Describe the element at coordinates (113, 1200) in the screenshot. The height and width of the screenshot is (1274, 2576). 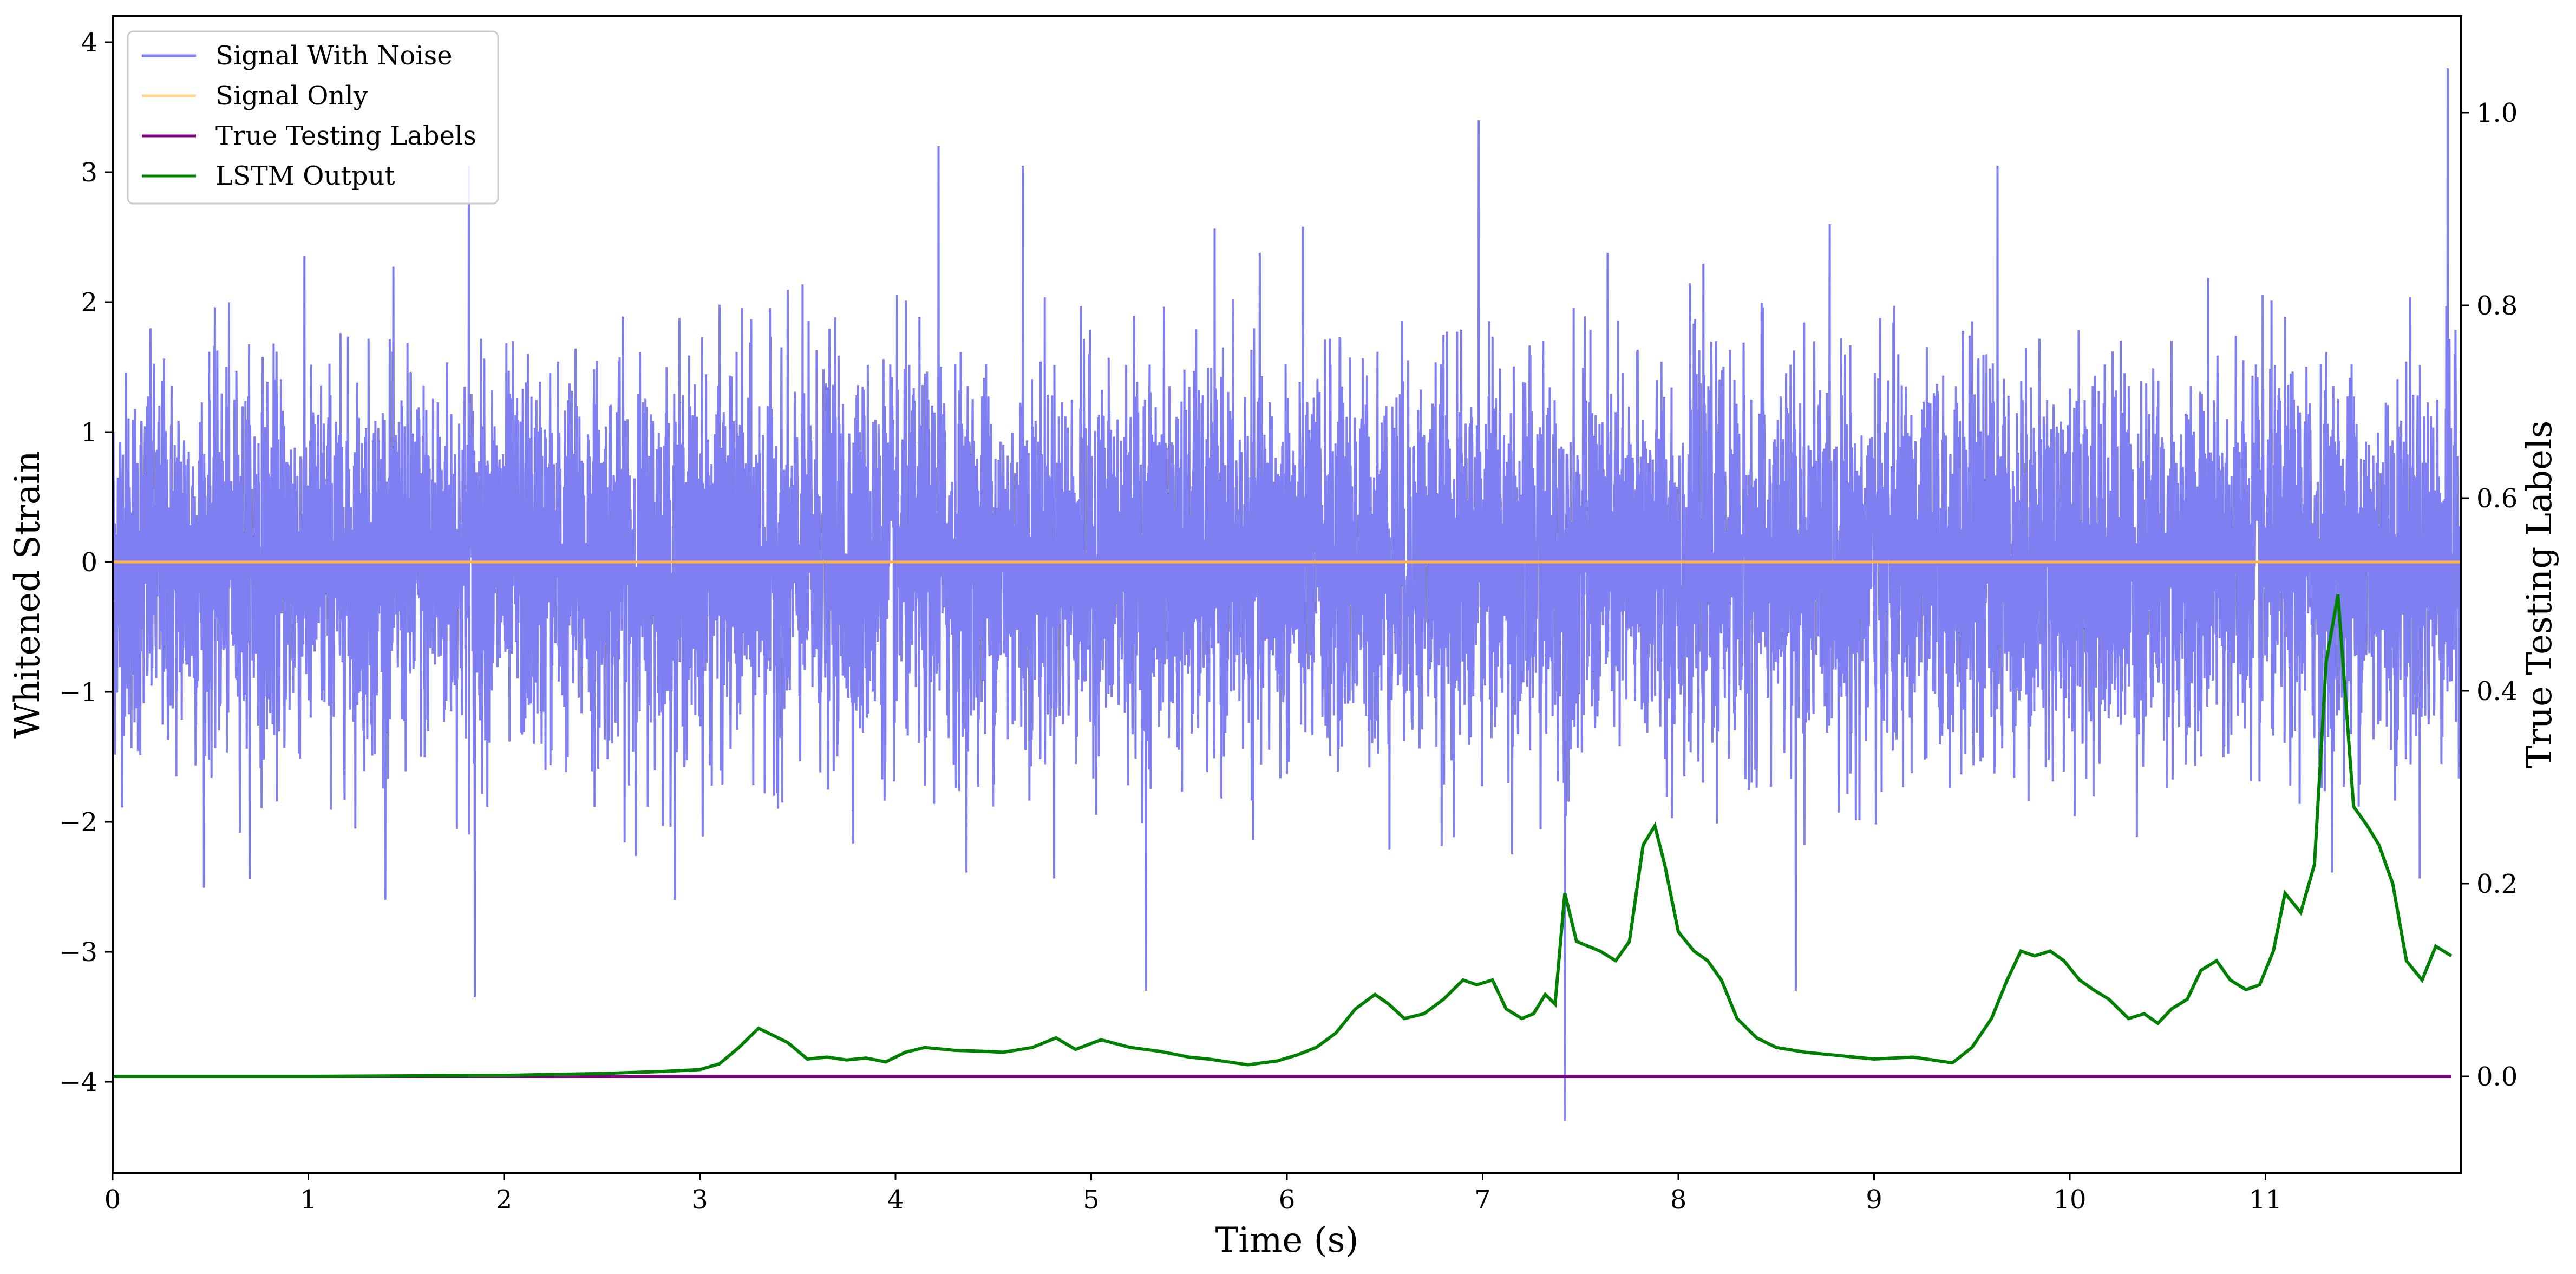
I see `x-tick-label: 0` at that location.